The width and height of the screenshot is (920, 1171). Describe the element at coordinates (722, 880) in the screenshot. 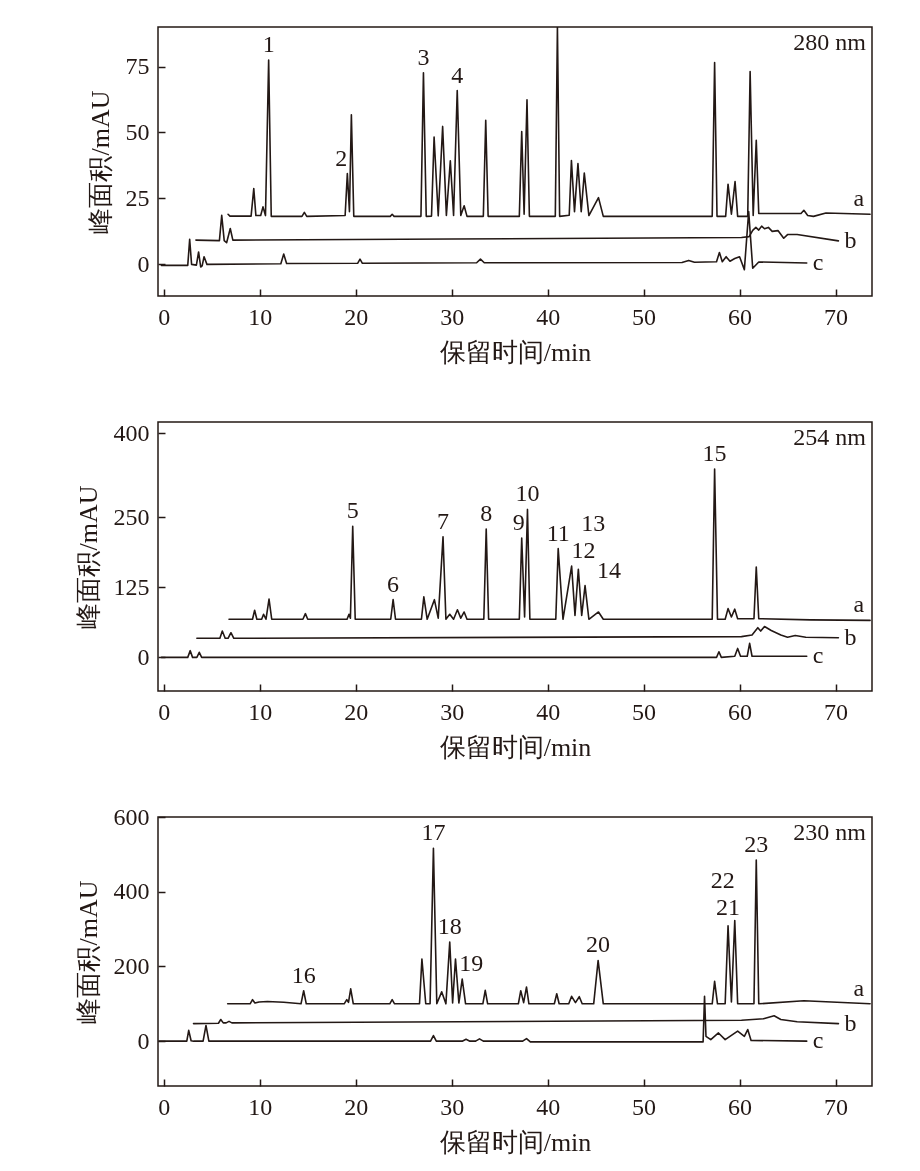

I see `annotation: 22` at that location.